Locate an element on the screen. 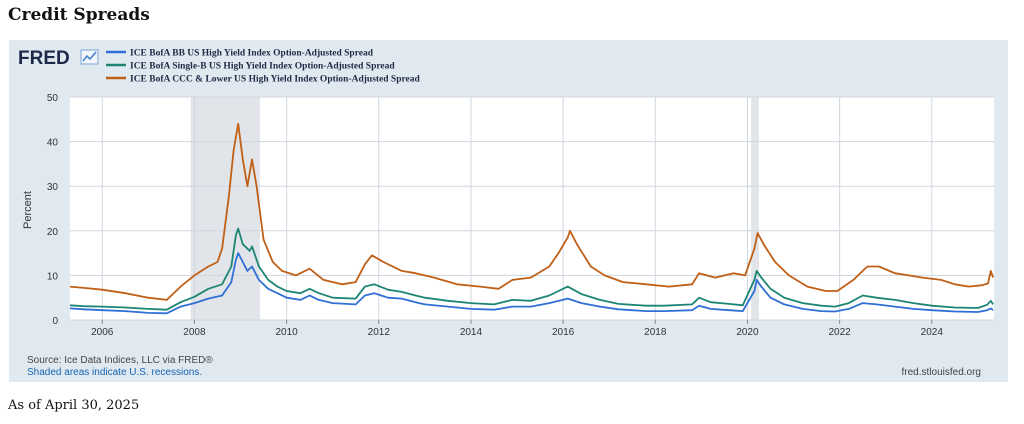 The image size is (1024, 424). as-of-date: As of April 30, 2025 is located at coordinates (74, 405).